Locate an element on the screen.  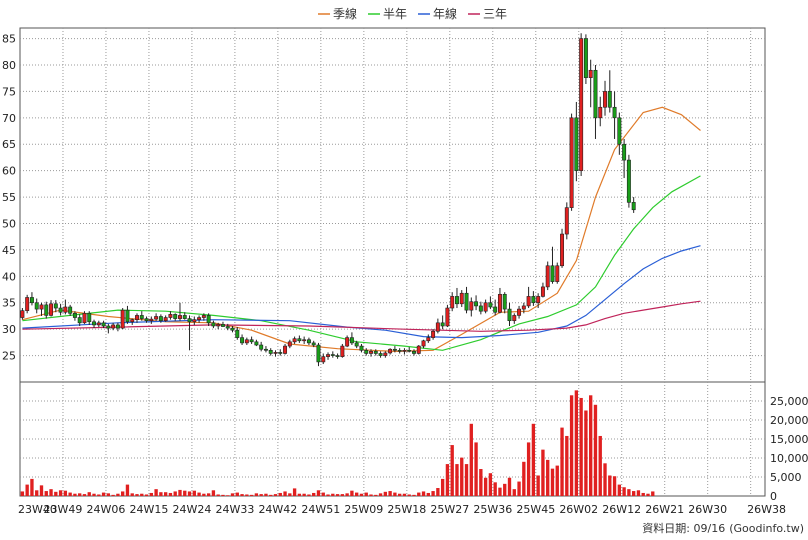
legend-label-1: 半年 is located at coordinates (395, 14).